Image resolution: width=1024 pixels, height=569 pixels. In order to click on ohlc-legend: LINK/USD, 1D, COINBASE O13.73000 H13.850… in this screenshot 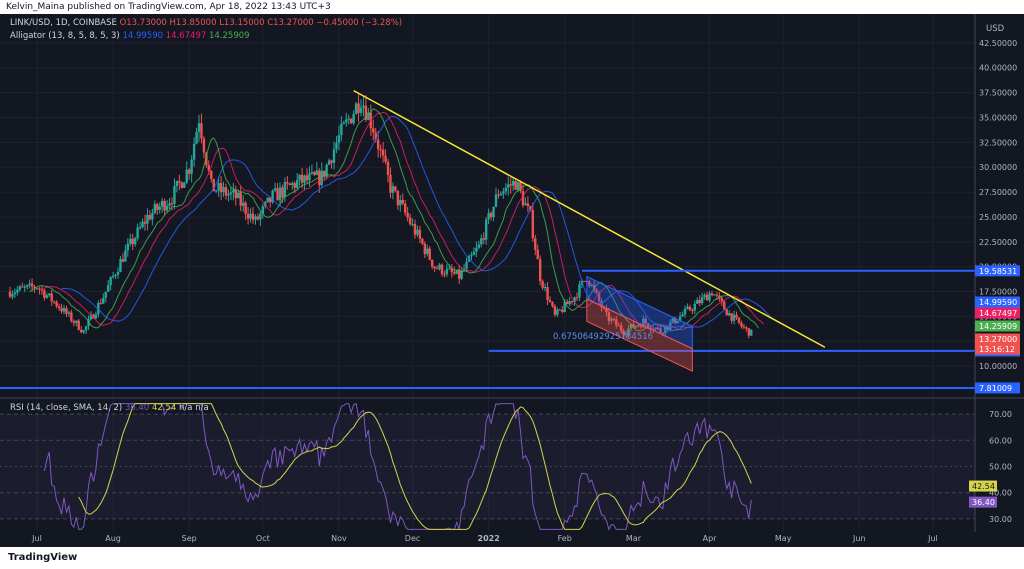, I will do `click(206, 23)`.